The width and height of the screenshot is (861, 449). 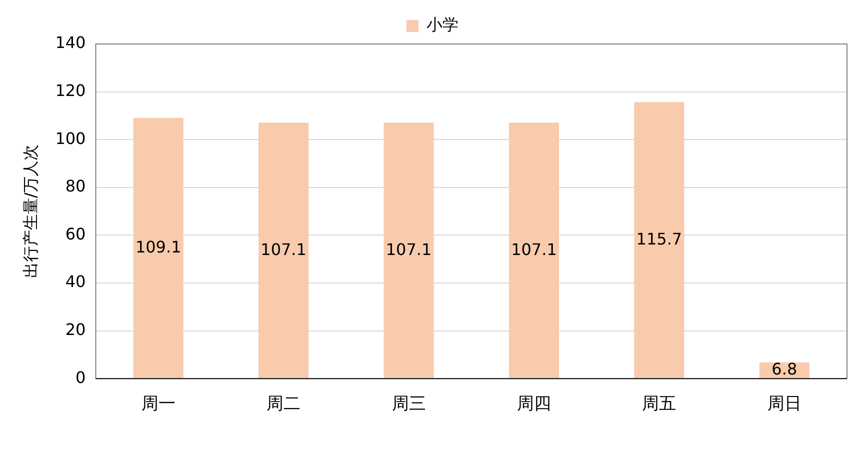 What do you see at coordinates (409, 404) in the screenshot?
I see `x-tick-label: 周三` at bounding box center [409, 404].